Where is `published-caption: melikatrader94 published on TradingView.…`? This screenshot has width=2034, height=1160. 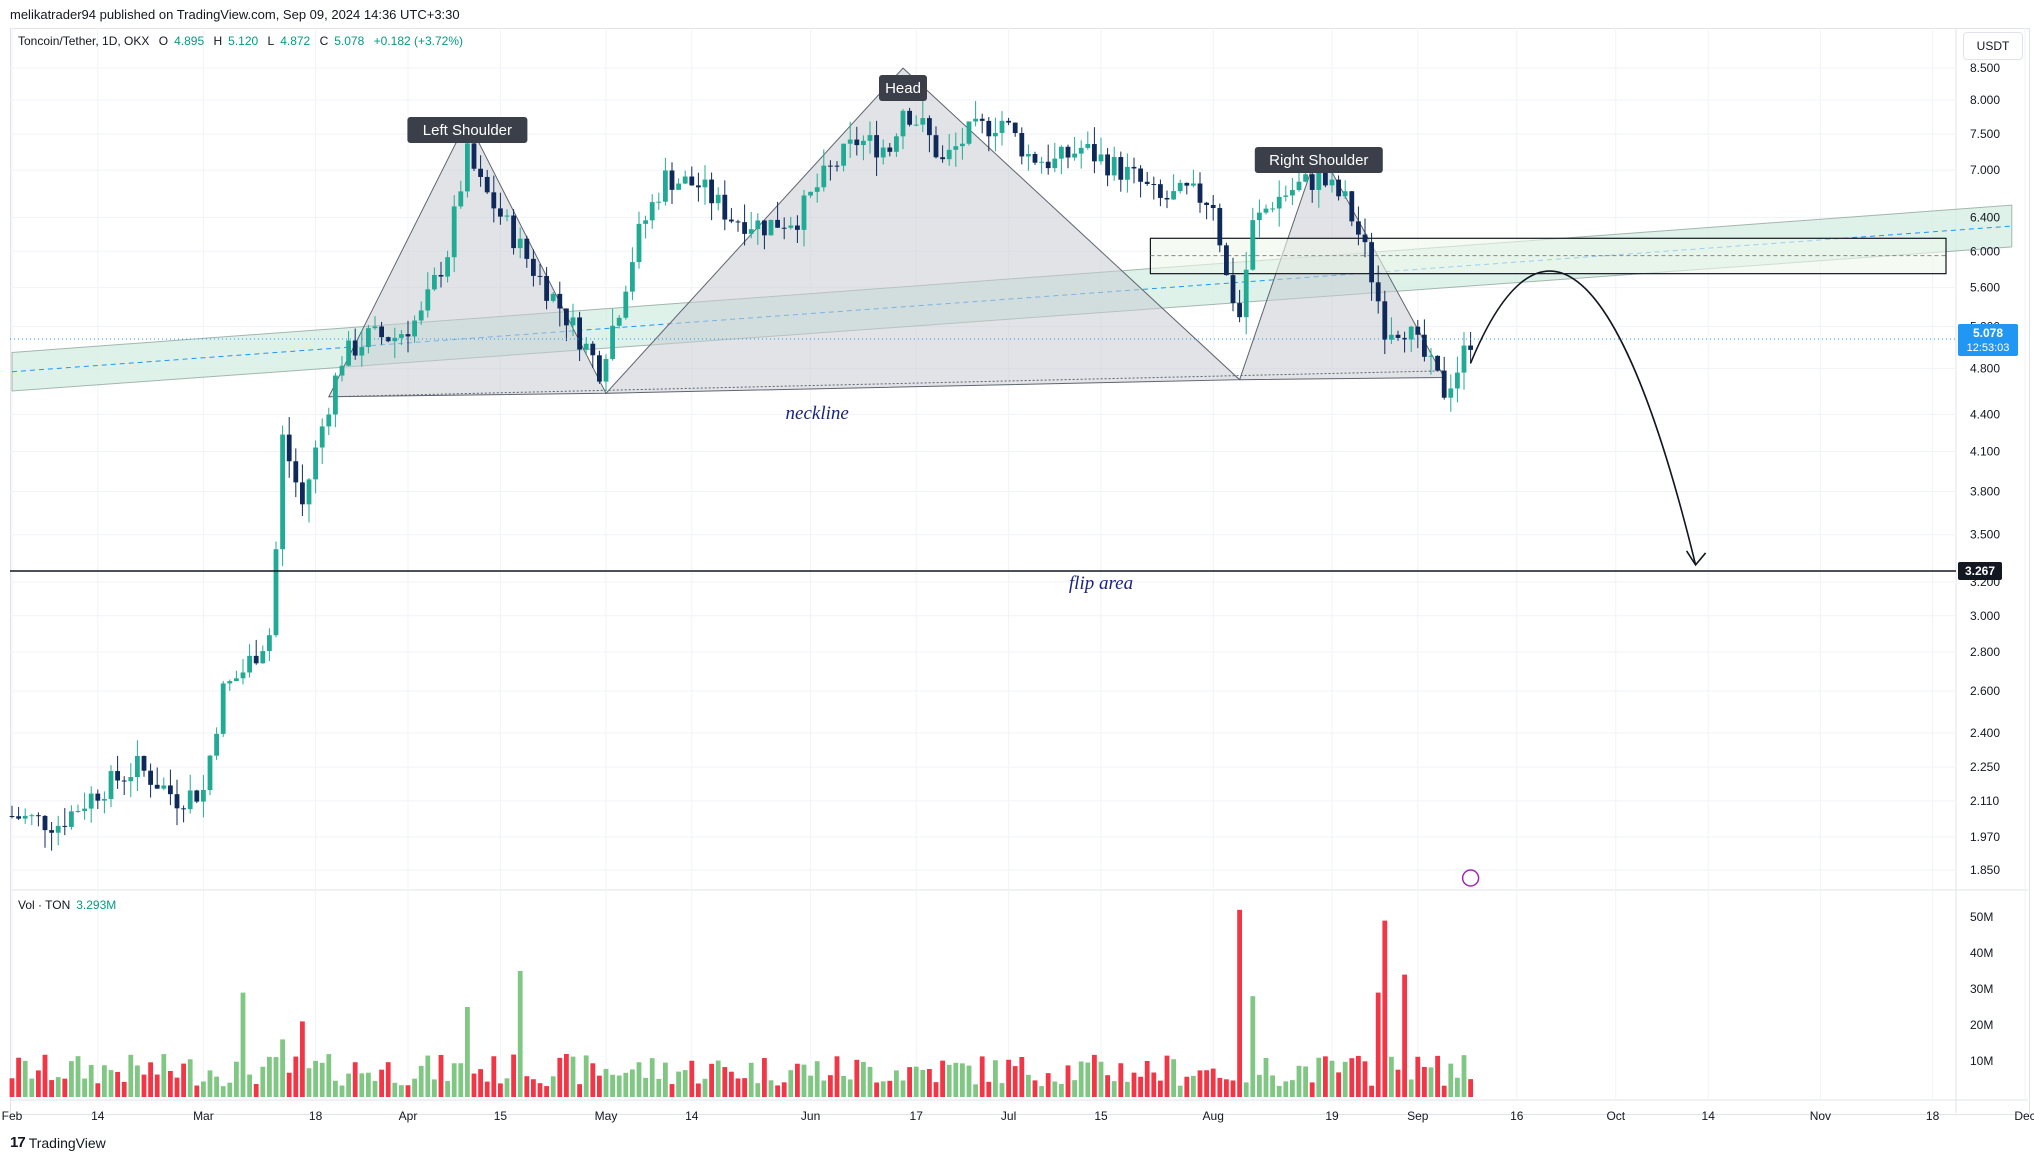 published-caption: melikatrader94 published on TradingView.… is located at coordinates (235, 14).